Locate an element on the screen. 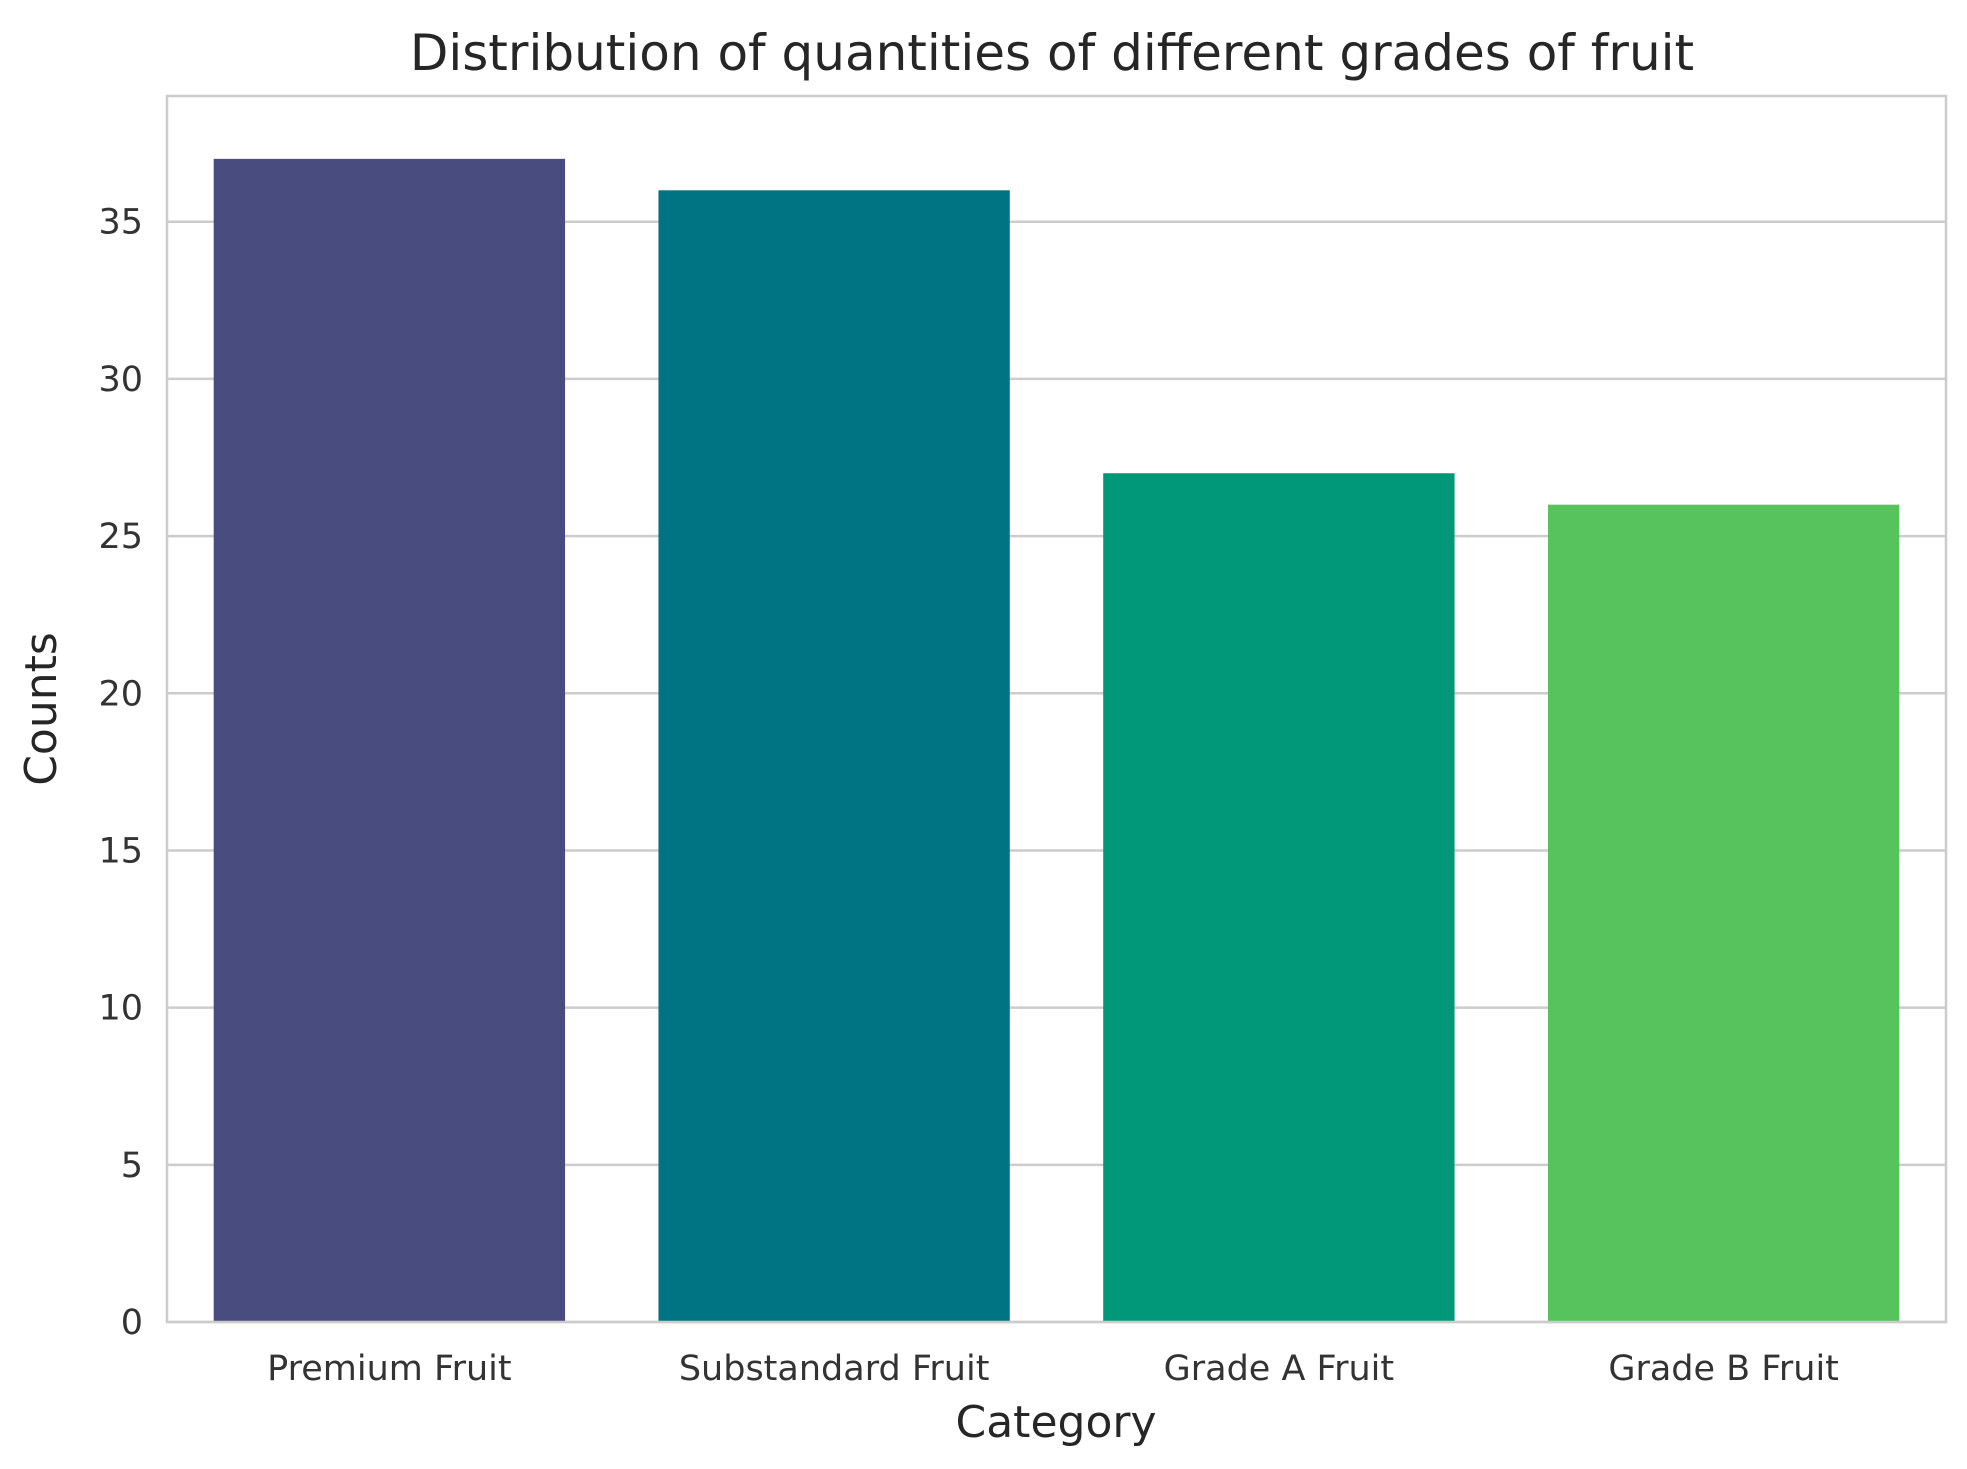  x-axis-label: Category is located at coordinates (1056, 1422).